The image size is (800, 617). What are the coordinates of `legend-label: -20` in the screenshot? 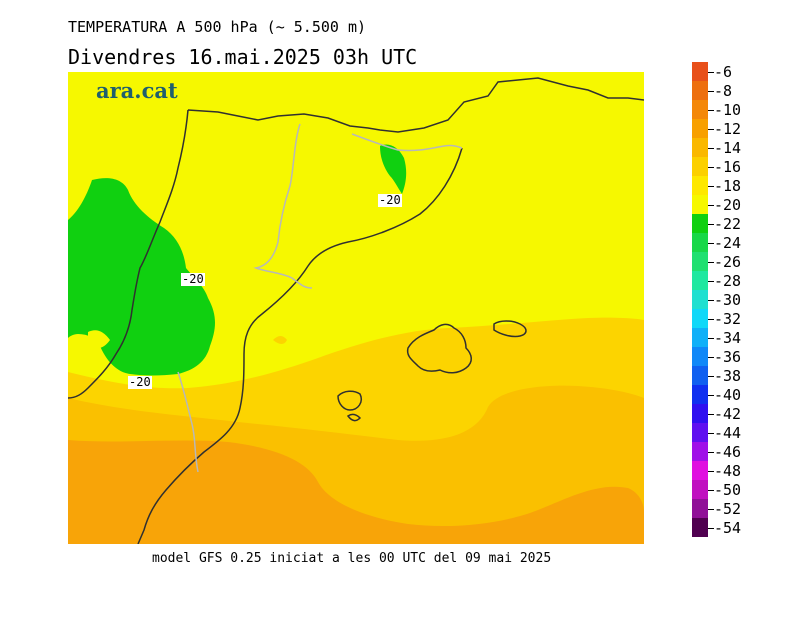 It's located at (728, 204).